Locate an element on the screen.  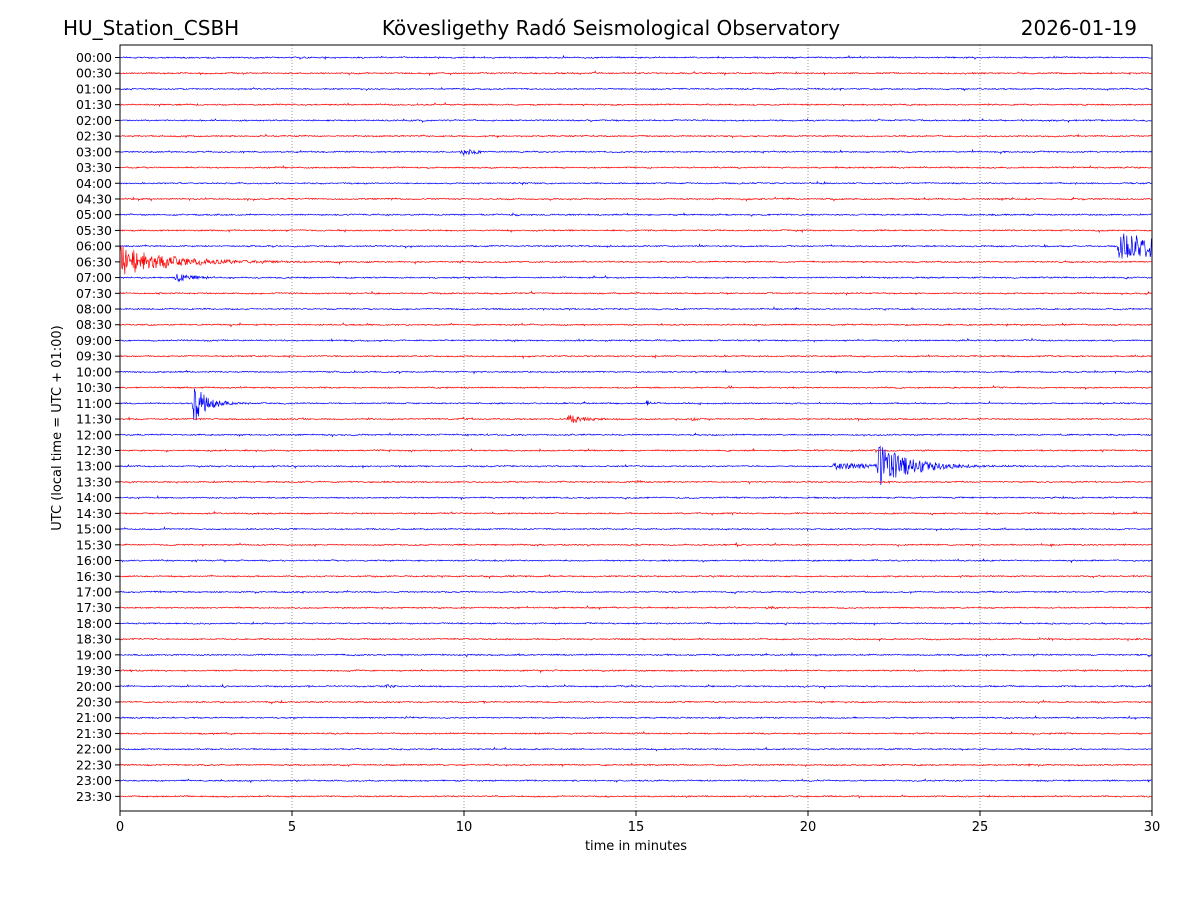
row-time-label: 10:00 is located at coordinates (94, 371).